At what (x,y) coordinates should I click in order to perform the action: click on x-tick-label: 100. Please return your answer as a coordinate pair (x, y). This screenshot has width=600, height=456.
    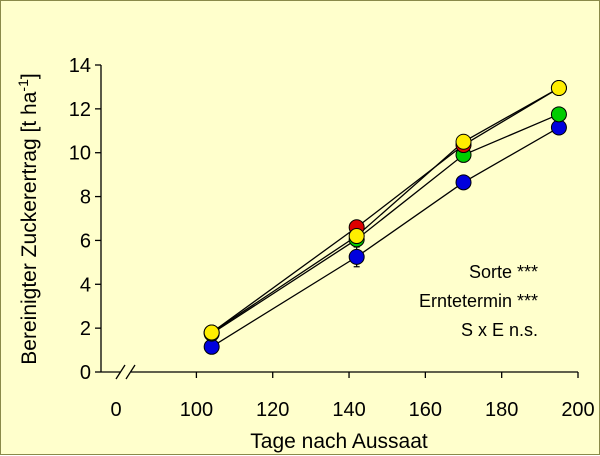
    Looking at the image, I should click on (196, 410).